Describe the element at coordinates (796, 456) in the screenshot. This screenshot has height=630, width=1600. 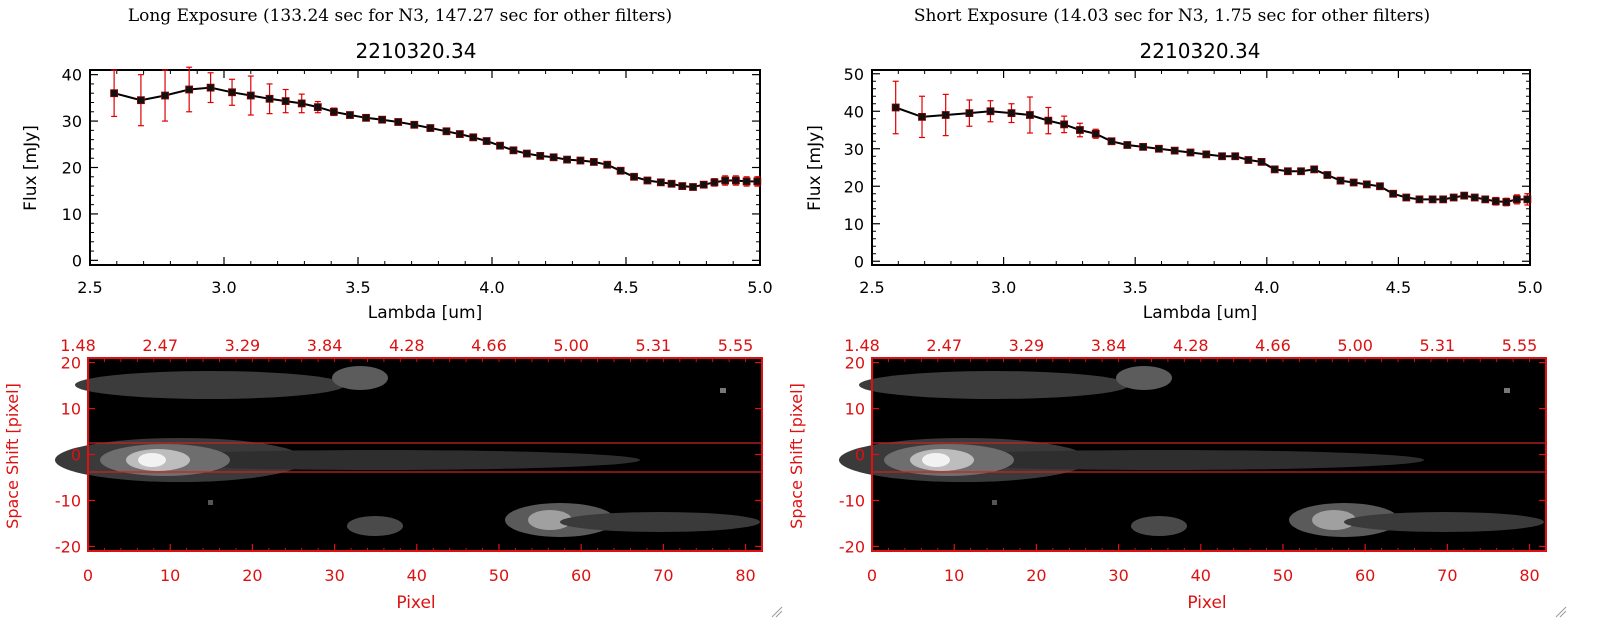
I see `short-image-y-label: Space Shift [pixel]` at that location.